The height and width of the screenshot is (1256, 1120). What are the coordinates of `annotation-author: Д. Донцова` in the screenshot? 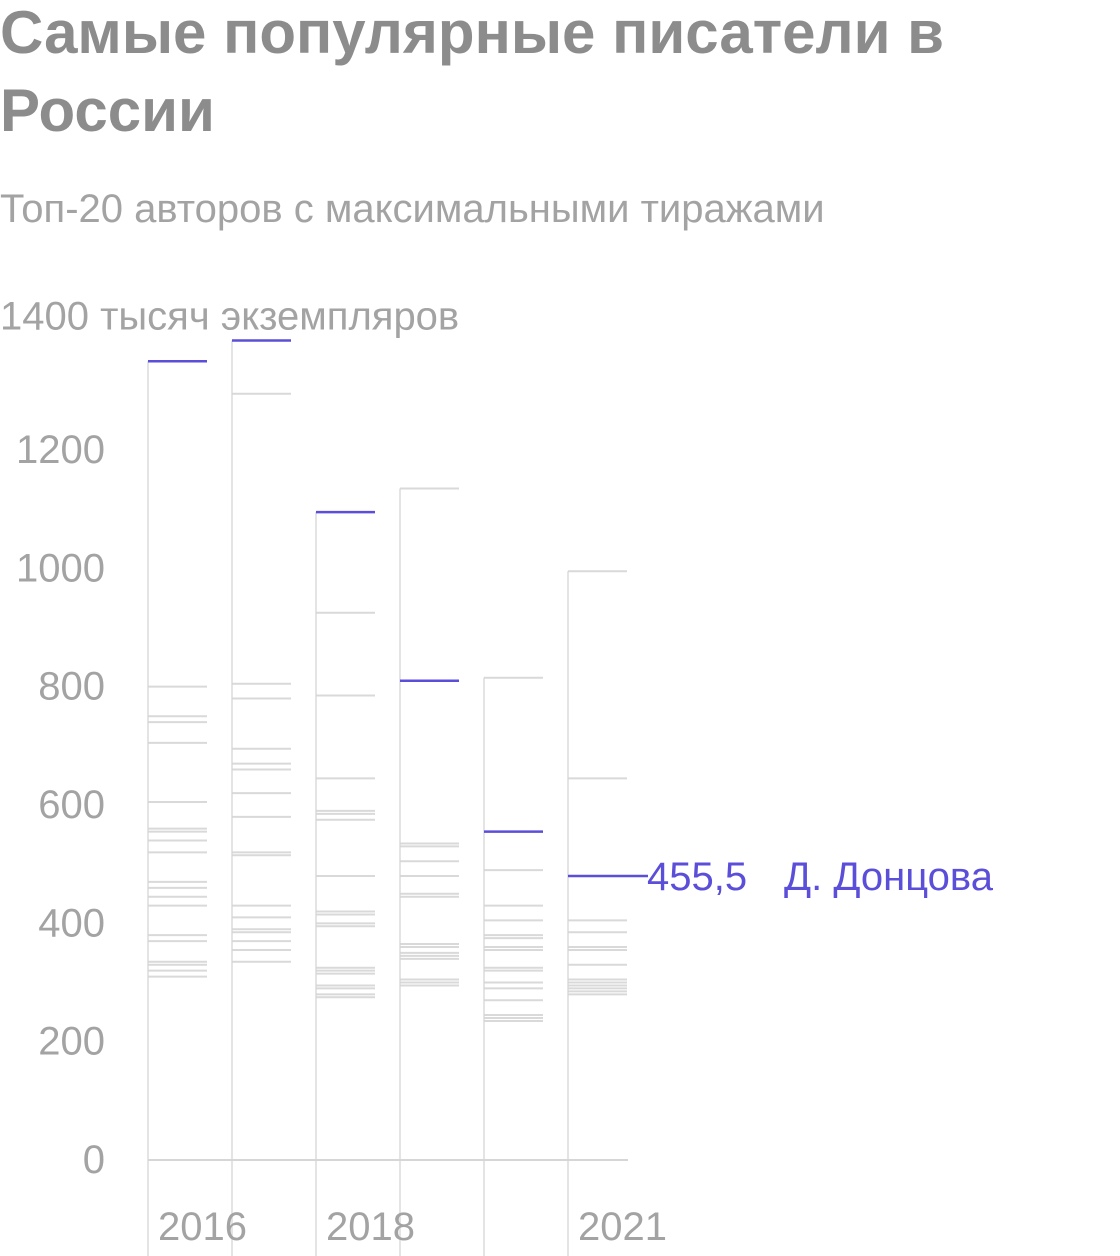 It's located at (889, 877).